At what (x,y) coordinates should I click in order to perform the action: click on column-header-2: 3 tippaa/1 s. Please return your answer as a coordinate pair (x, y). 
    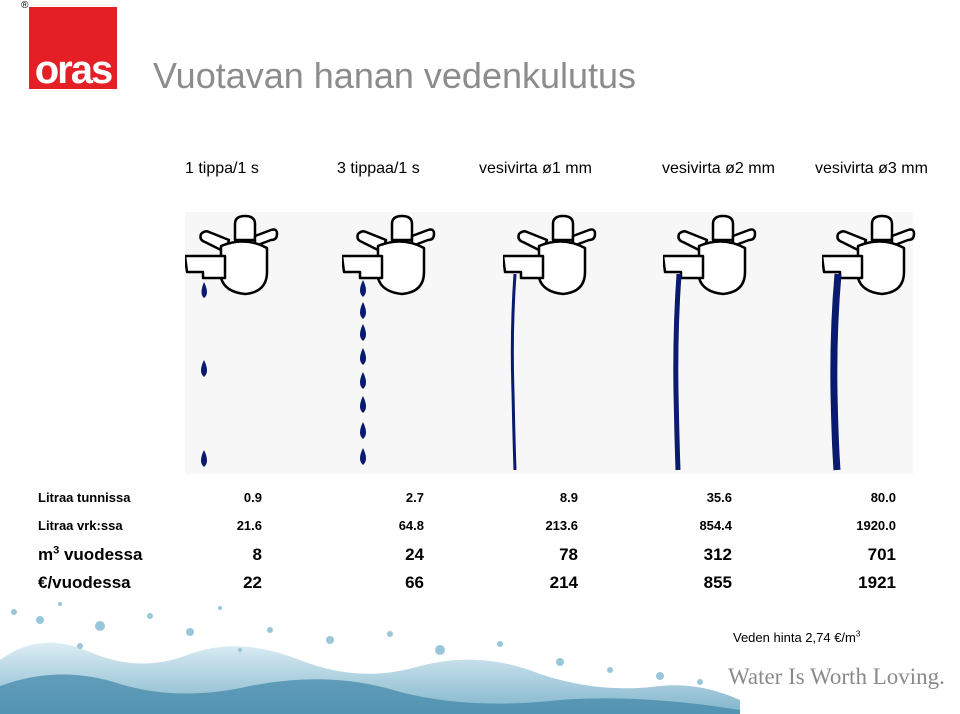
    Looking at the image, I should click on (378, 168).